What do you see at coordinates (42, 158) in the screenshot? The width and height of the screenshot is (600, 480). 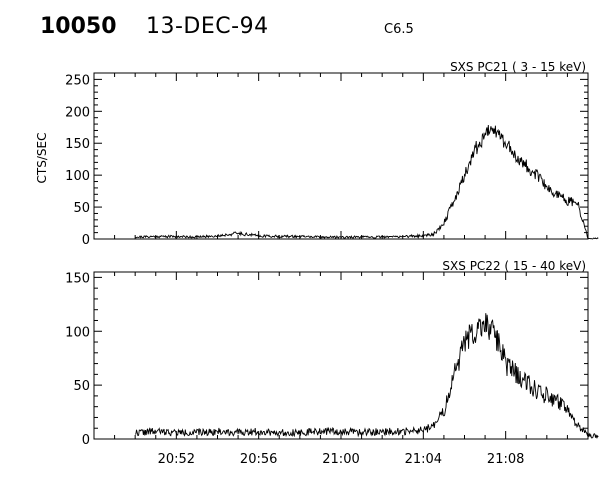 I see `panel-pc21-ylabel: CTS/SEC` at bounding box center [42, 158].